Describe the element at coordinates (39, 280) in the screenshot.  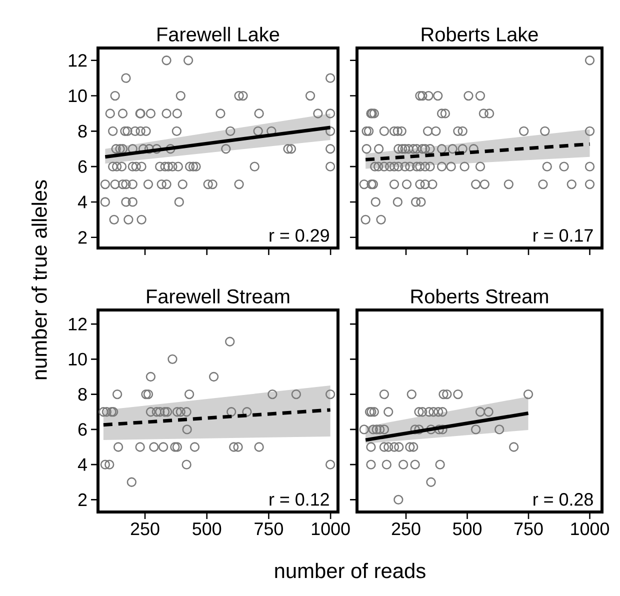
I see `y-axis-title: number of true alleles` at that location.